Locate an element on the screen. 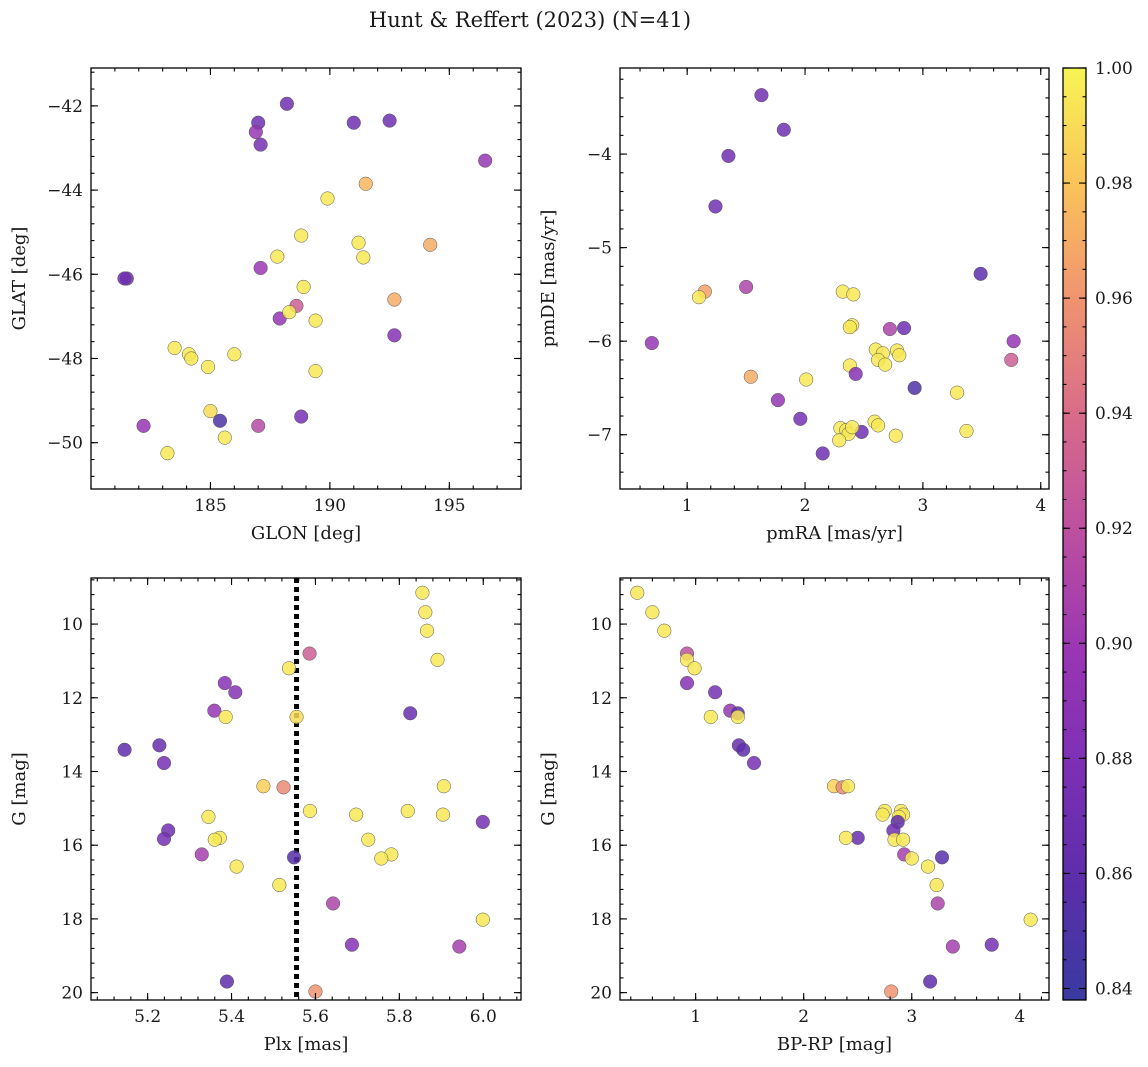 This screenshot has width=1148, height=1067. colorbar-tick-label: 0.98 is located at coordinates (1114, 184).